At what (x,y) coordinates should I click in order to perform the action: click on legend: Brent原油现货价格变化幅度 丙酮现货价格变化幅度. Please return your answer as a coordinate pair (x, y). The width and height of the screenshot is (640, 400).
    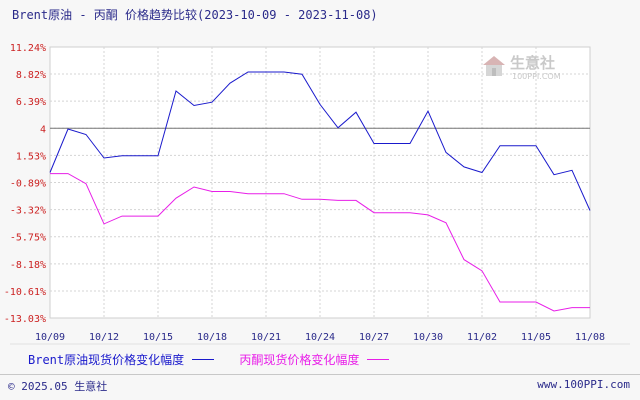
    Looking at the image, I should click on (217, 359).